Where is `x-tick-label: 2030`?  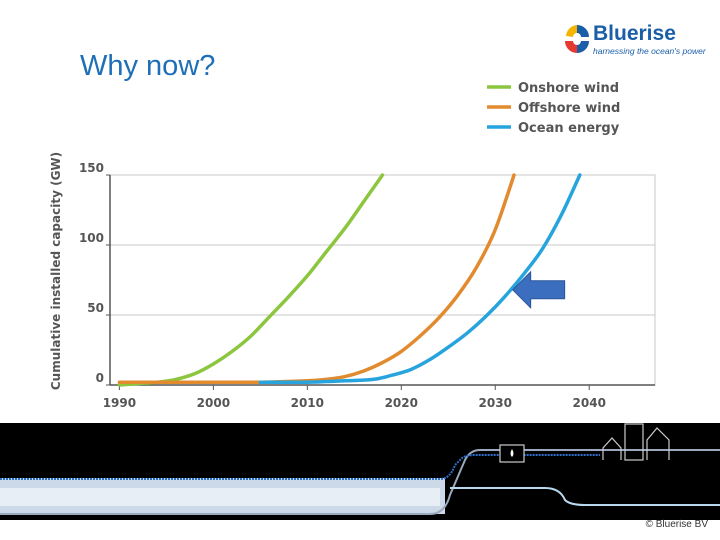 x-tick-label: 2030 is located at coordinates (495, 403).